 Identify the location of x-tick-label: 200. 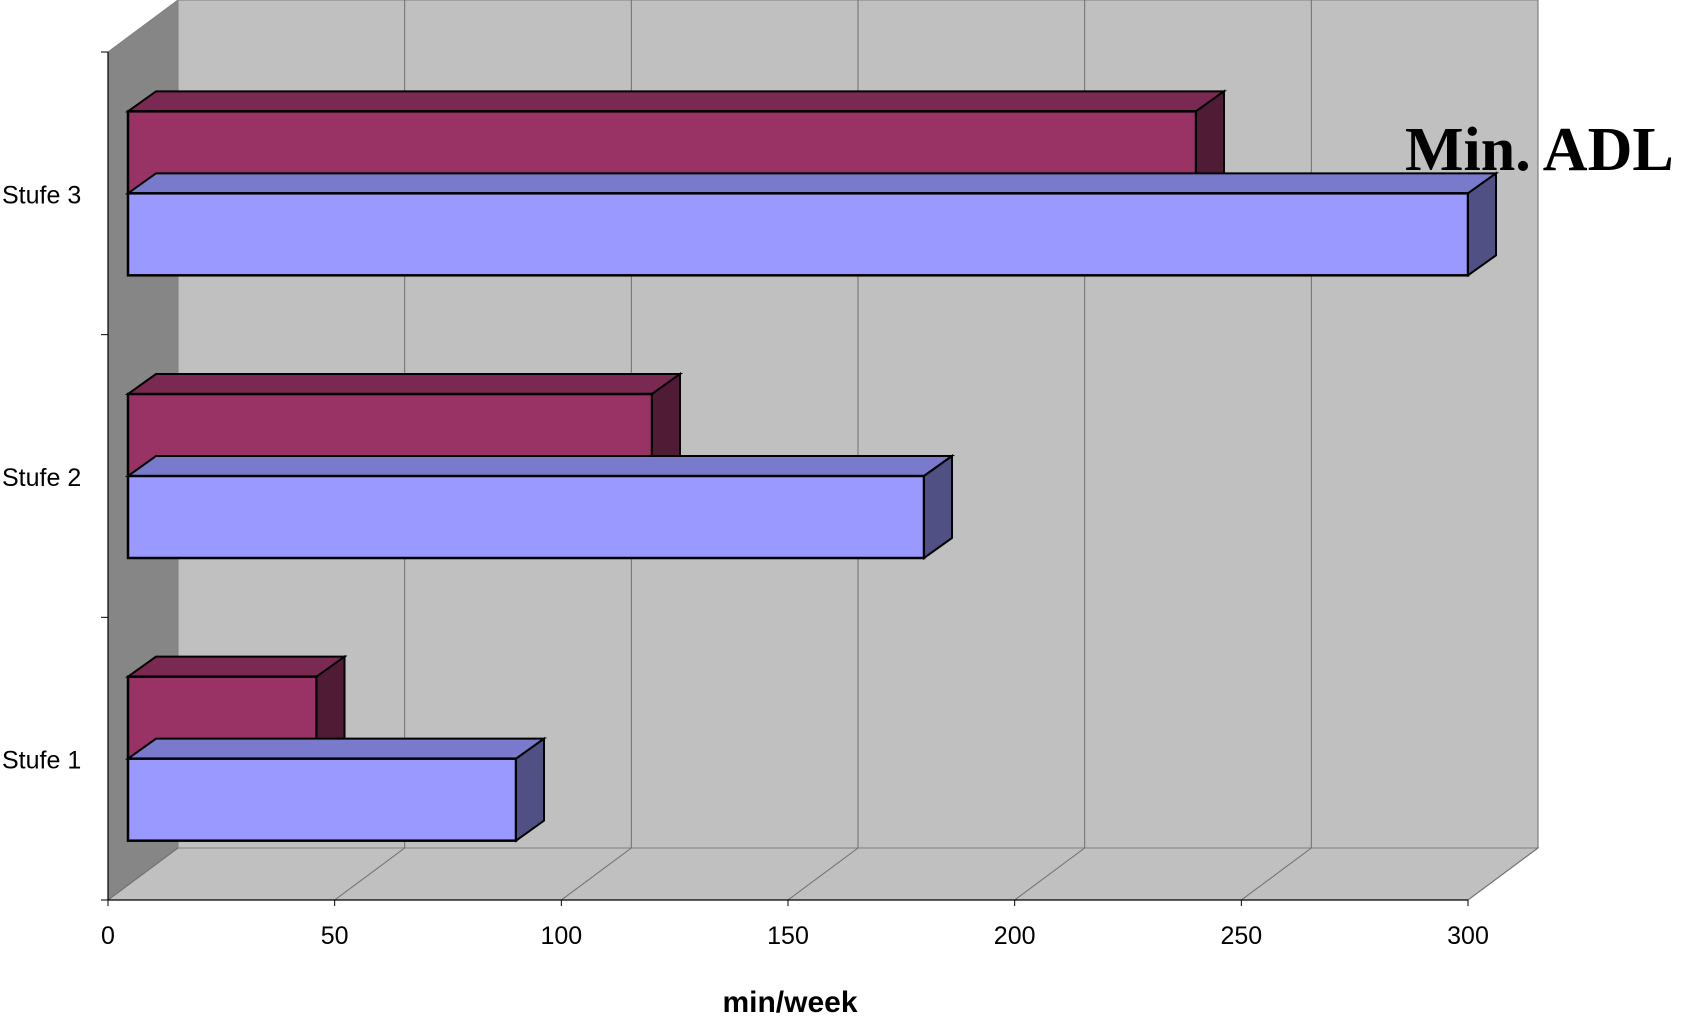
(1015, 936).